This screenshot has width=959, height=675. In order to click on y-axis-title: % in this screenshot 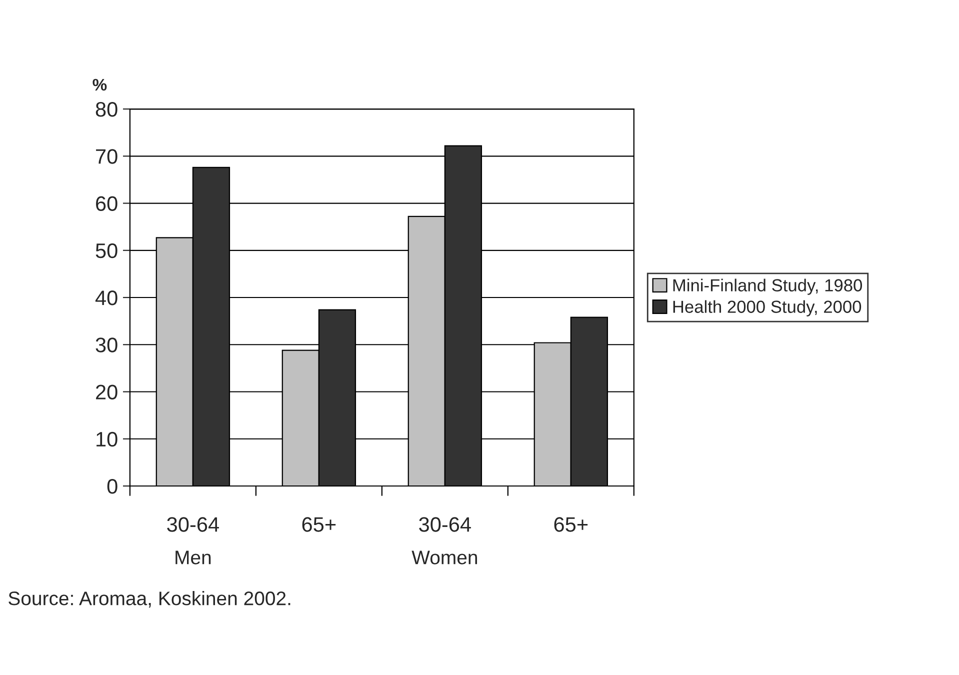, I will do `click(99, 84)`.